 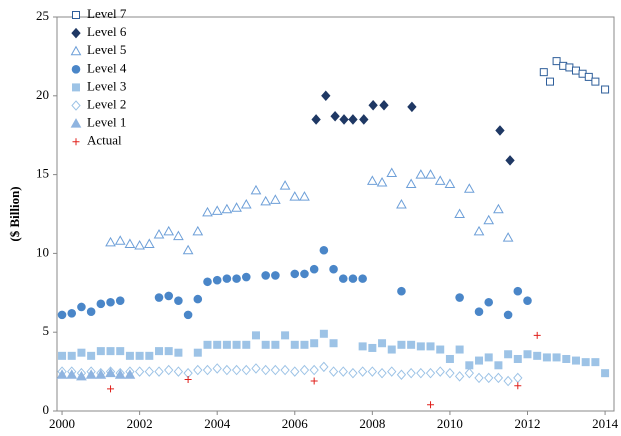 What do you see at coordinates (295, 423) in the screenshot?
I see `x-tick-label: 2006` at bounding box center [295, 423].